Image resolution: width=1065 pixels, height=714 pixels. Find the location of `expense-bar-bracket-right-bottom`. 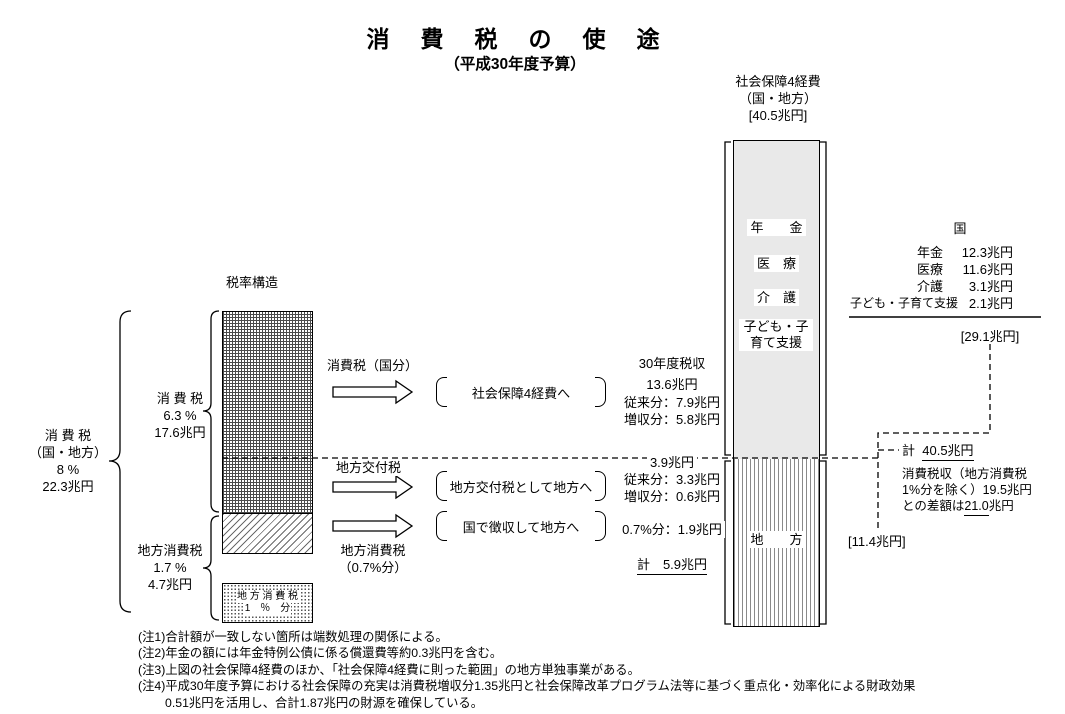

expense-bar-bracket-right-bottom is located at coordinates (823, 542).